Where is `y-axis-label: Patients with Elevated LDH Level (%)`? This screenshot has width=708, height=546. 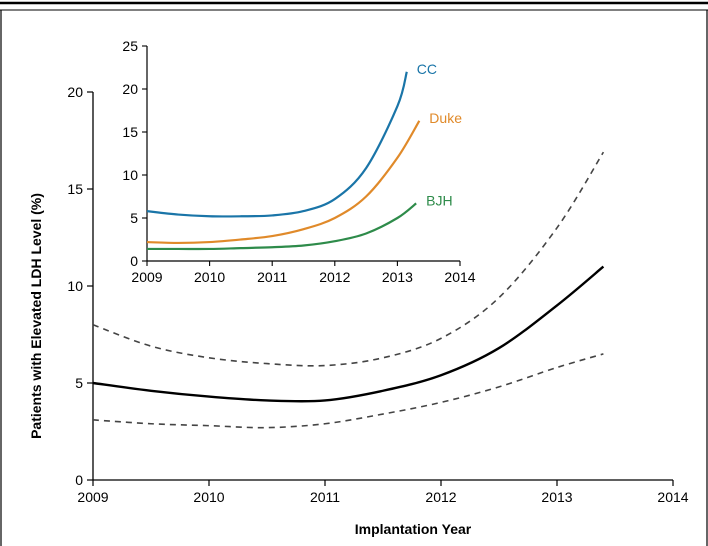 y-axis-label: Patients with Elevated LDH Level (%) is located at coordinates (36, 316).